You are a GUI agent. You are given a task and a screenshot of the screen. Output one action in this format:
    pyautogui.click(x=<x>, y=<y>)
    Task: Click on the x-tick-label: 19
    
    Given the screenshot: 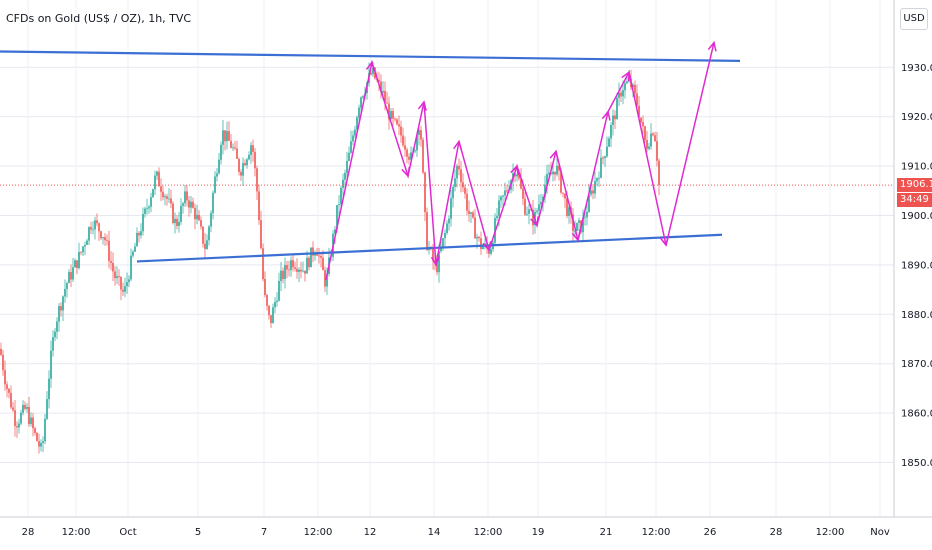 What is the action you would take?
    pyautogui.click(x=538, y=532)
    